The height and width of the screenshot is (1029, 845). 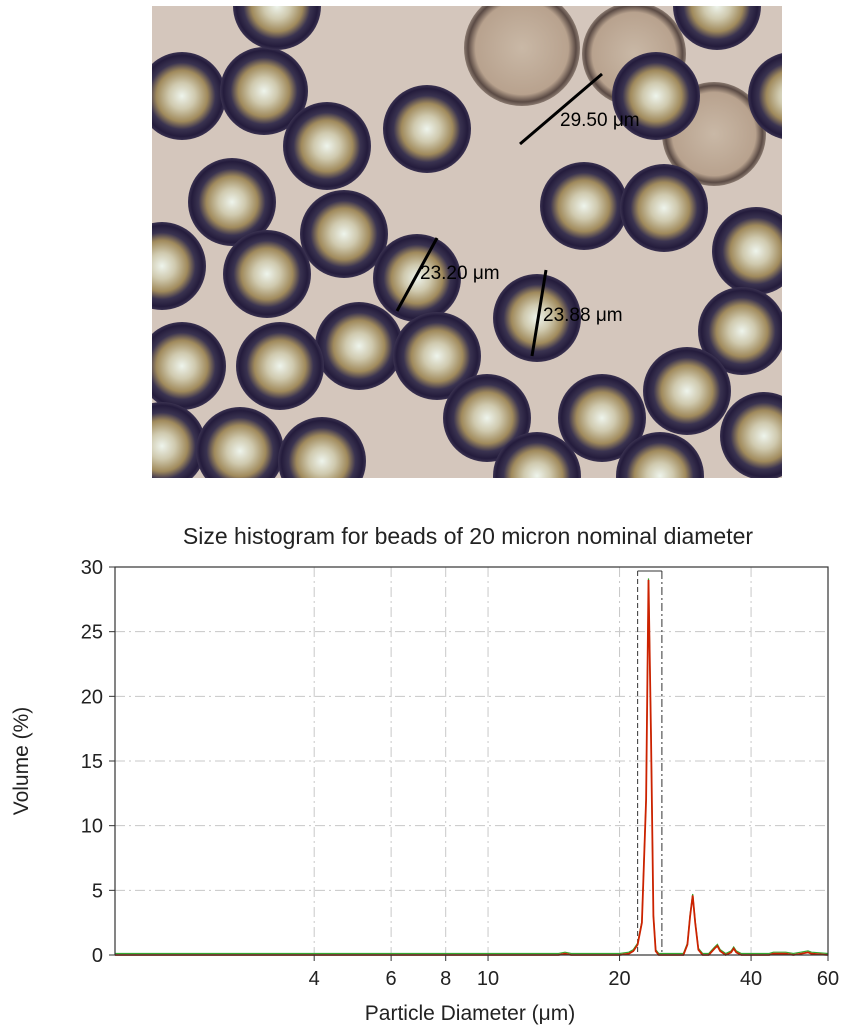 I want to click on measurement-label-2: 23.20 μm, so click(x=460, y=273).